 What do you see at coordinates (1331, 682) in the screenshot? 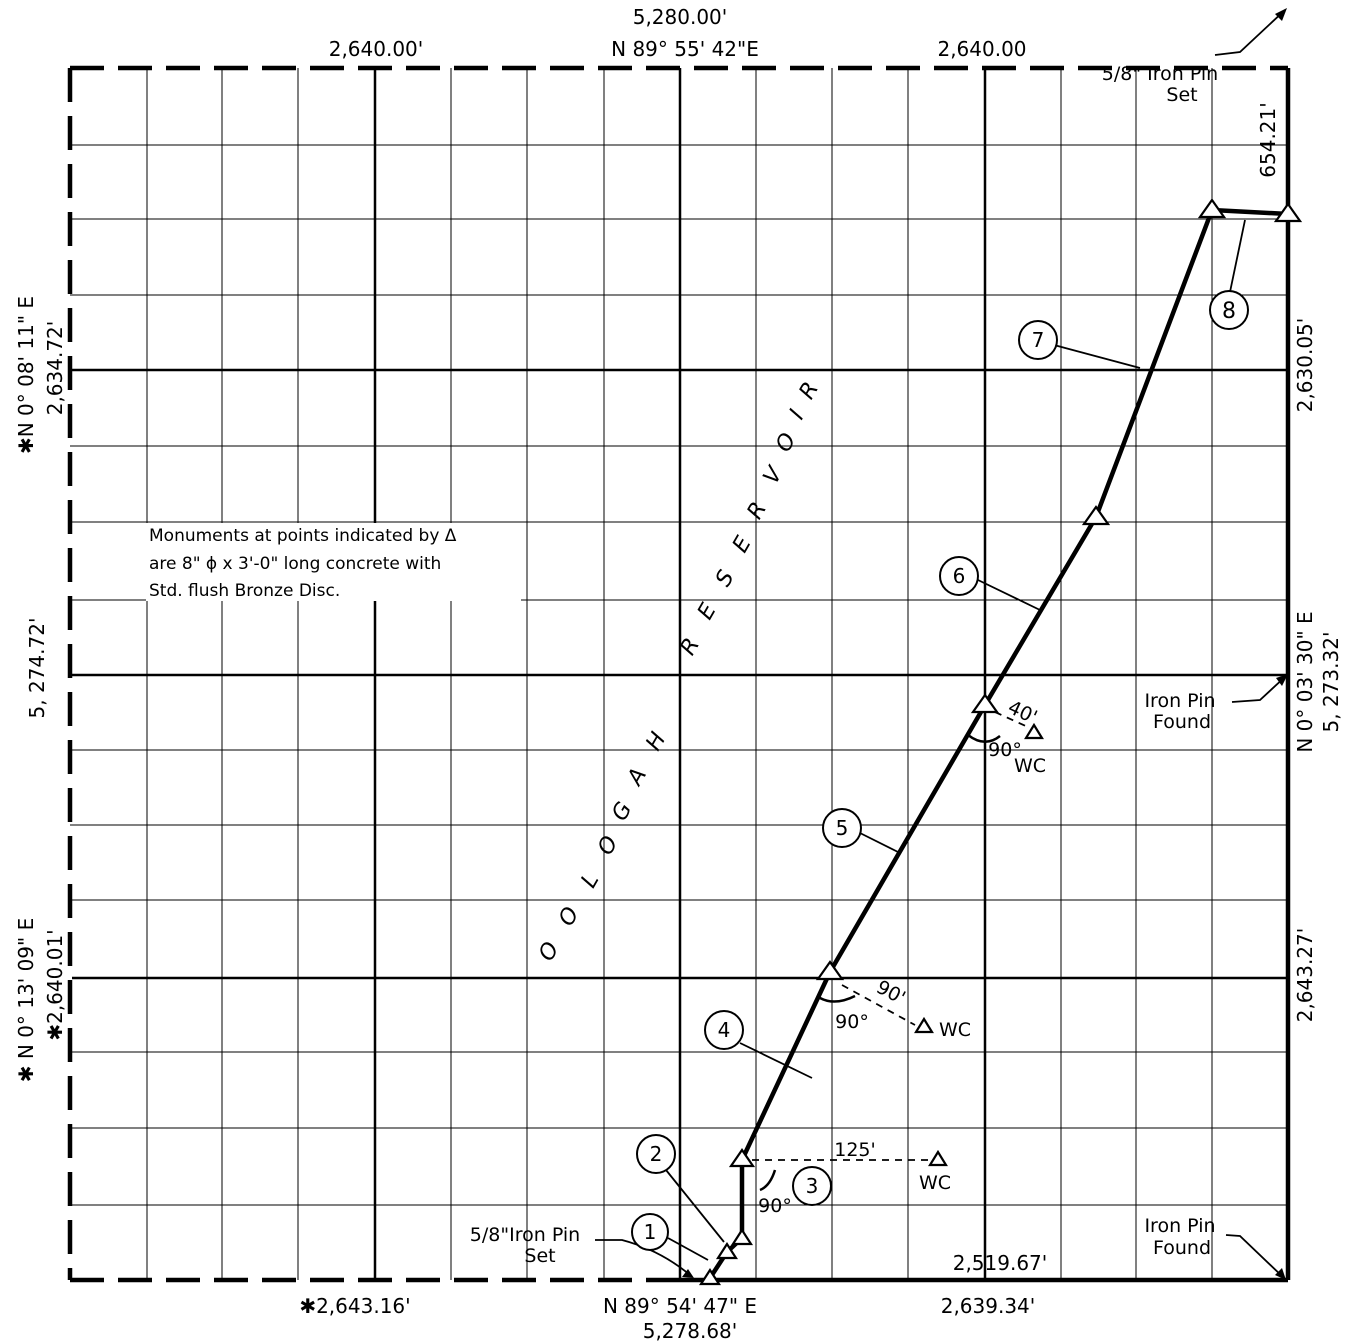
I see `east-total-distance: 5, 273.32'` at bounding box center [1331, 682].